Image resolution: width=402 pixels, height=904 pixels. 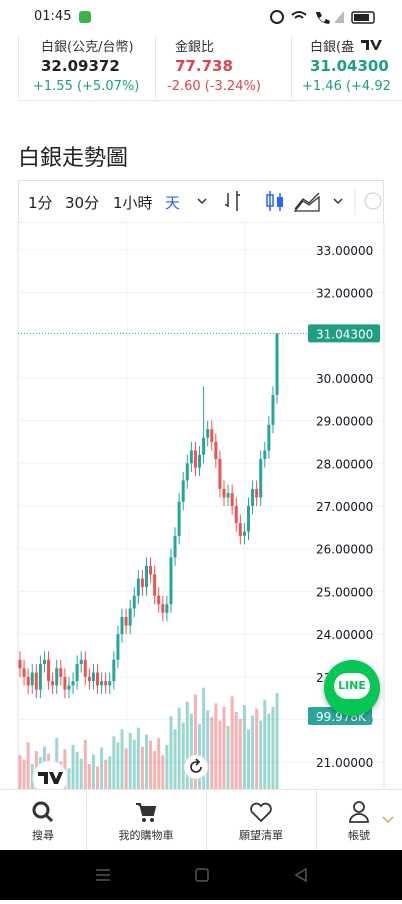 I want to click on ticker-change: +1.55 (+5.07%), so click(x=86, y=86).